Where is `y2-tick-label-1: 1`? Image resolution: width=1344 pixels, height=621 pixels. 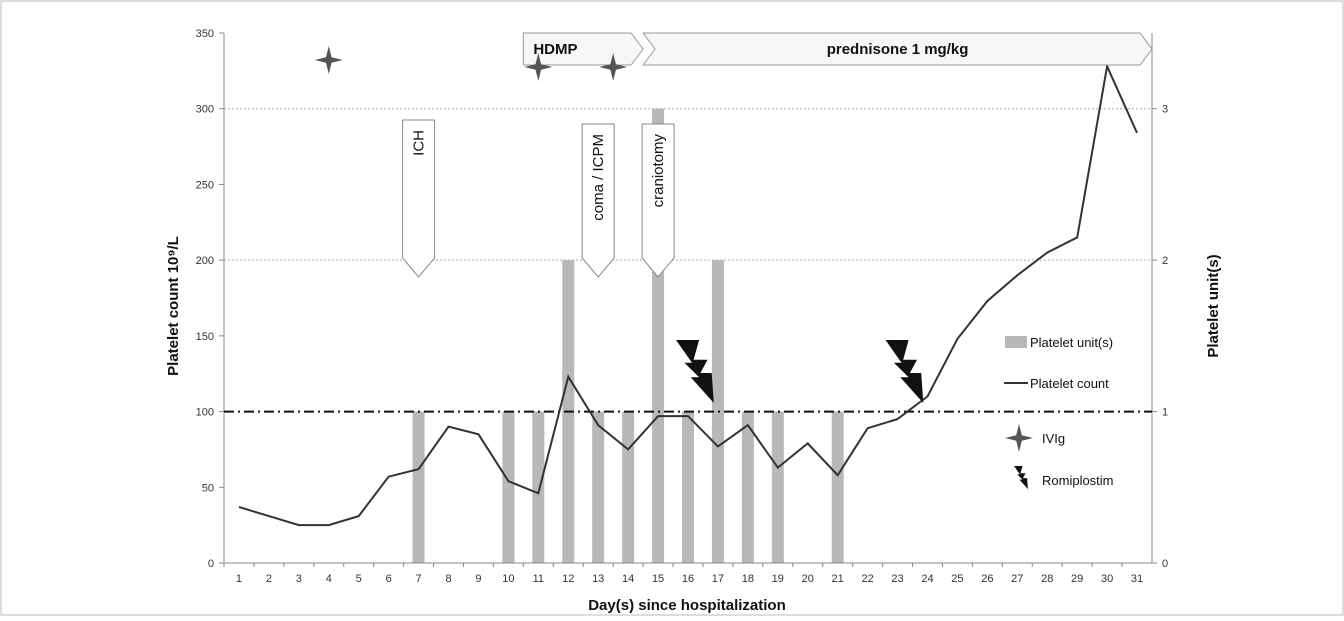
y2-tick-label-1: 1 is located at coordinates (1165, 413).